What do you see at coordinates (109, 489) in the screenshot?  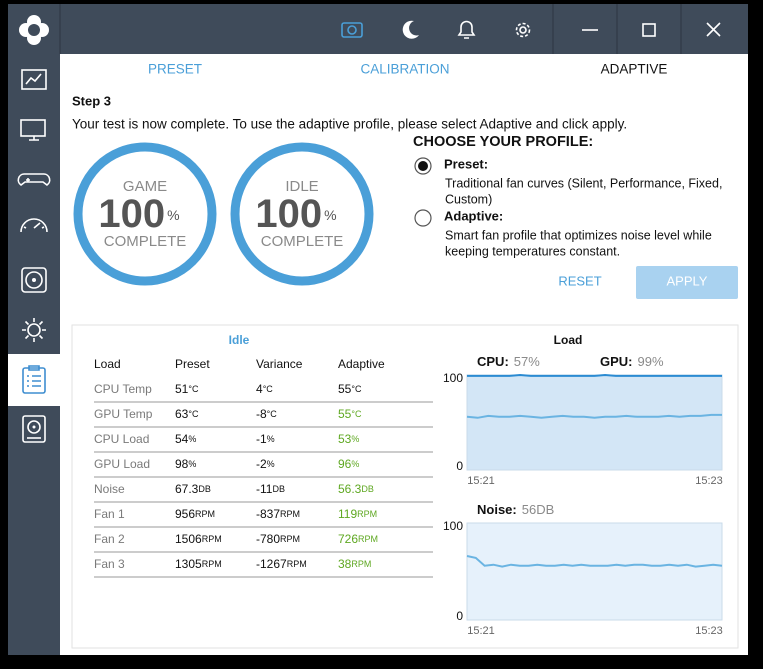 I see `row-label: Noise` at bounding box center [109, 489].